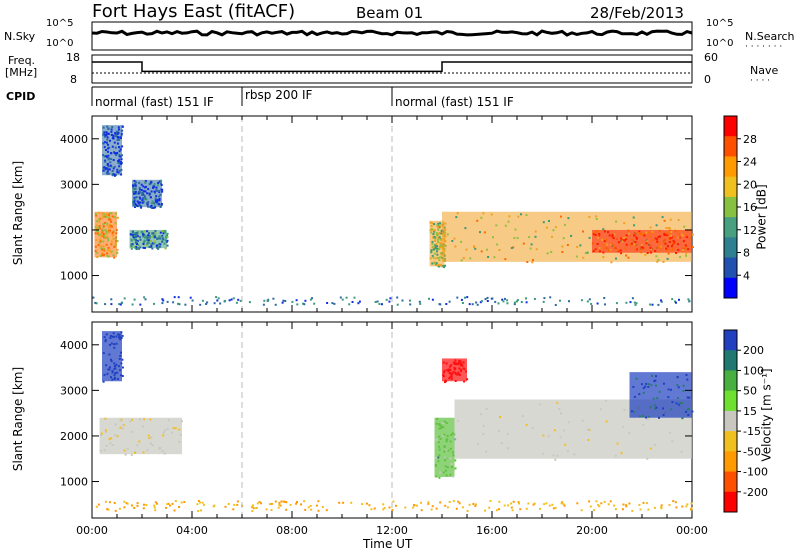  What do you see at coordinates (390, 13) in the screenshot?
I see `beam-title: Beam 01` at bounding box center [390, 13].